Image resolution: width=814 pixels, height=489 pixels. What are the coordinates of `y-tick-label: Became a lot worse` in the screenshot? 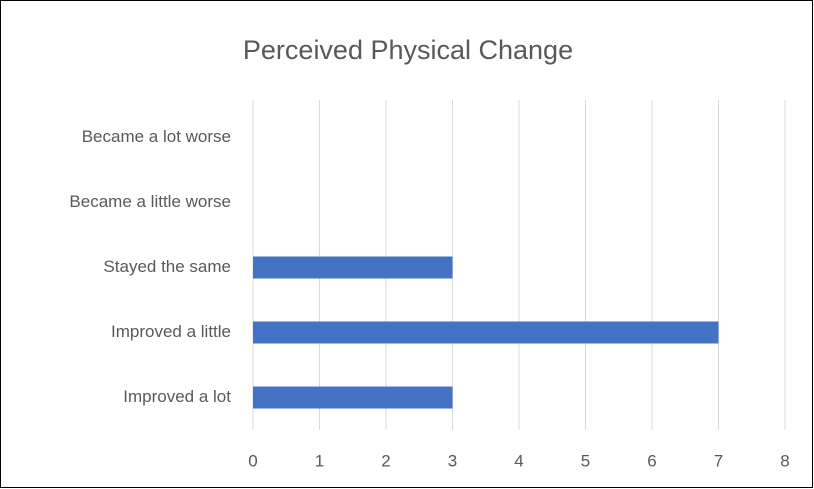 It's located at (156, 136).